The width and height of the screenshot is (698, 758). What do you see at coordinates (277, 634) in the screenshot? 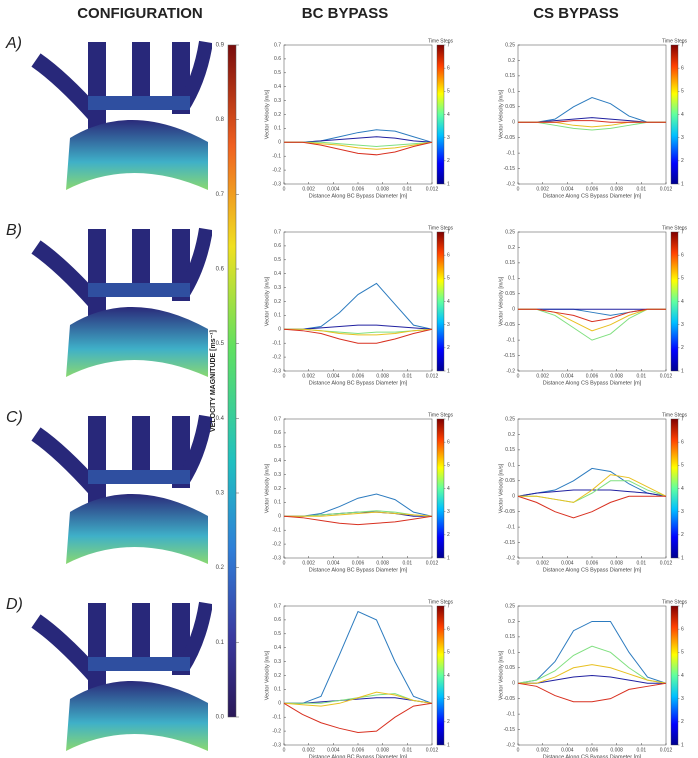
I see `y-tick-label: 0.5` at bounding box center [277, 634].